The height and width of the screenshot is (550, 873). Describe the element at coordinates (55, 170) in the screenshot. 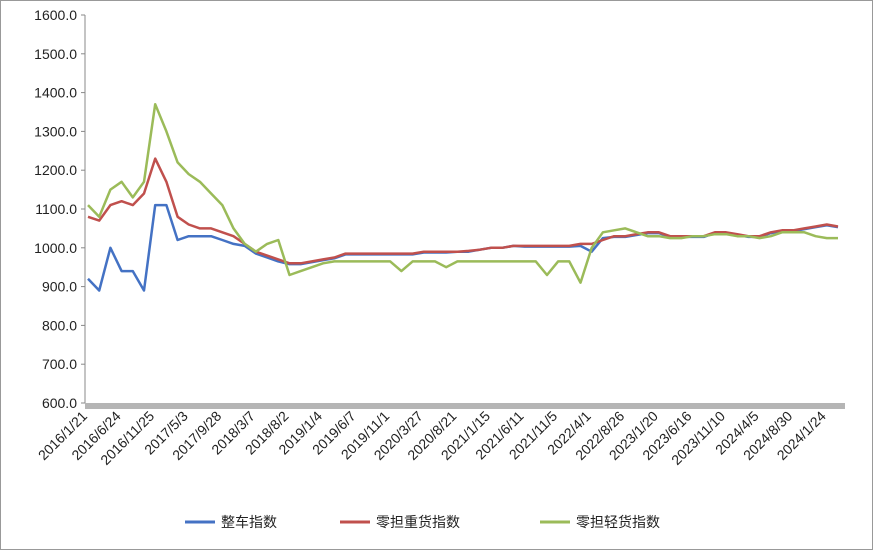

I see `y-tick-label: 1200.0` at that location.